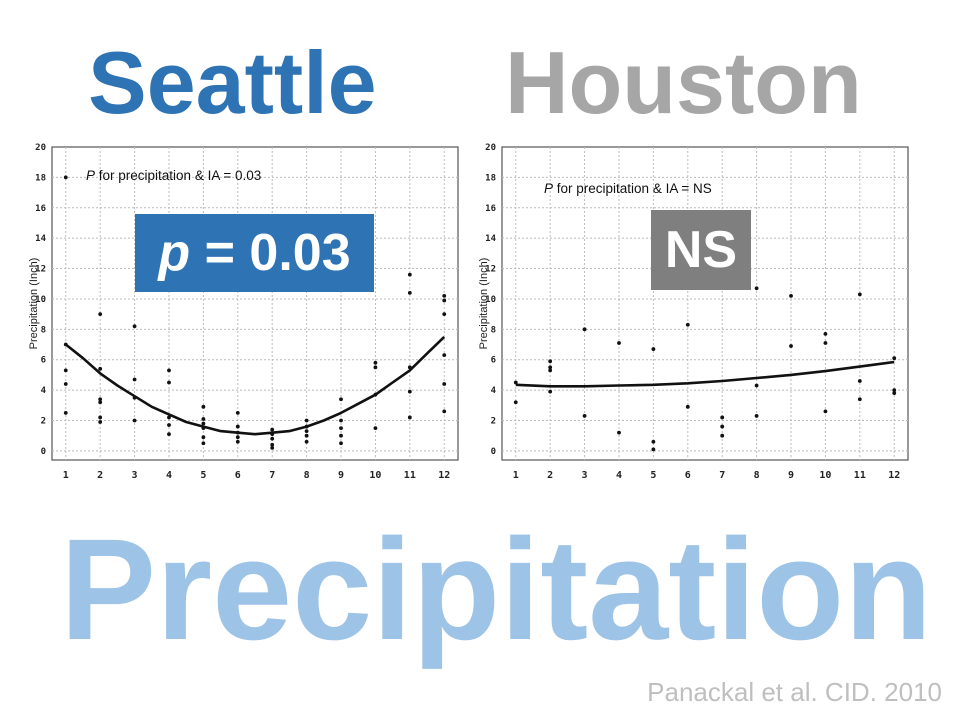 Image resolution: width=960 pixels, height=720 pixels. Describe the element at coordinates (203, 475) in the screenshot. I see `x-tick-label: 5` at that location.